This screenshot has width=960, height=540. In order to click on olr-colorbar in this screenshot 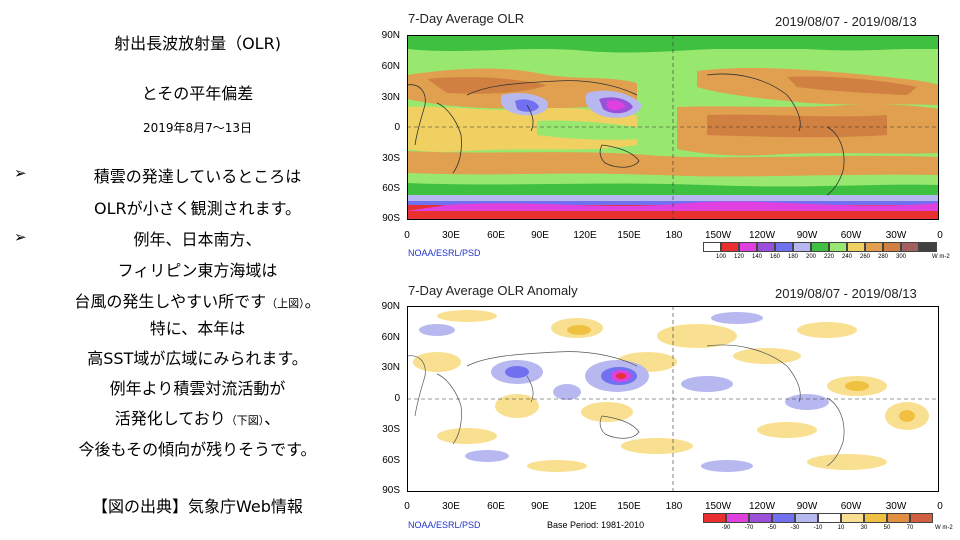, I will do `click(820, 247)`.